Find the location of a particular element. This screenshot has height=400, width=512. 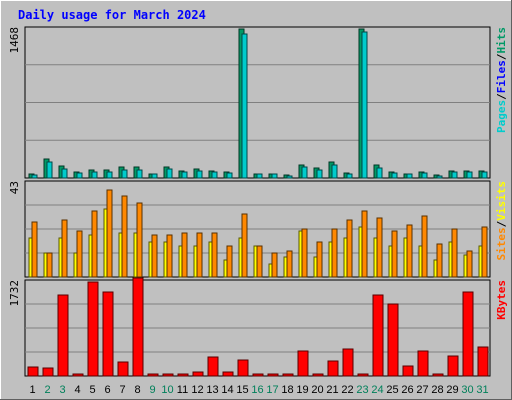

x-tick-label-day-21: 21 is located at coordinates (332, 390).